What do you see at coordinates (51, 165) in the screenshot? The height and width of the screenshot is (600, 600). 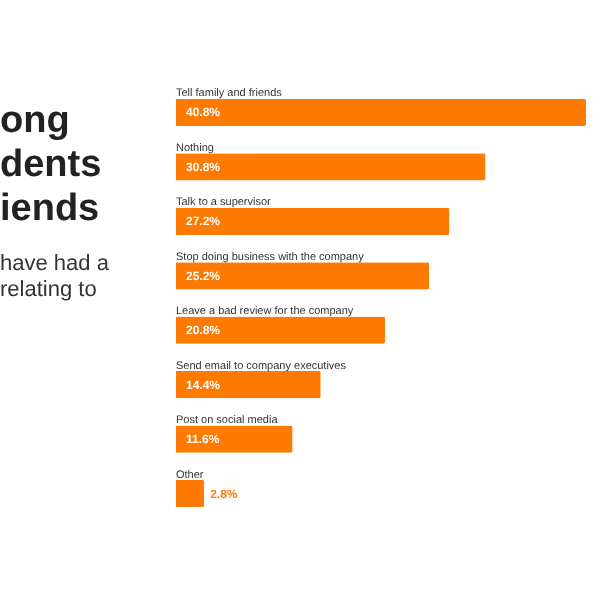 I see `text: ong dents iends` at bounding box center [51, 165].